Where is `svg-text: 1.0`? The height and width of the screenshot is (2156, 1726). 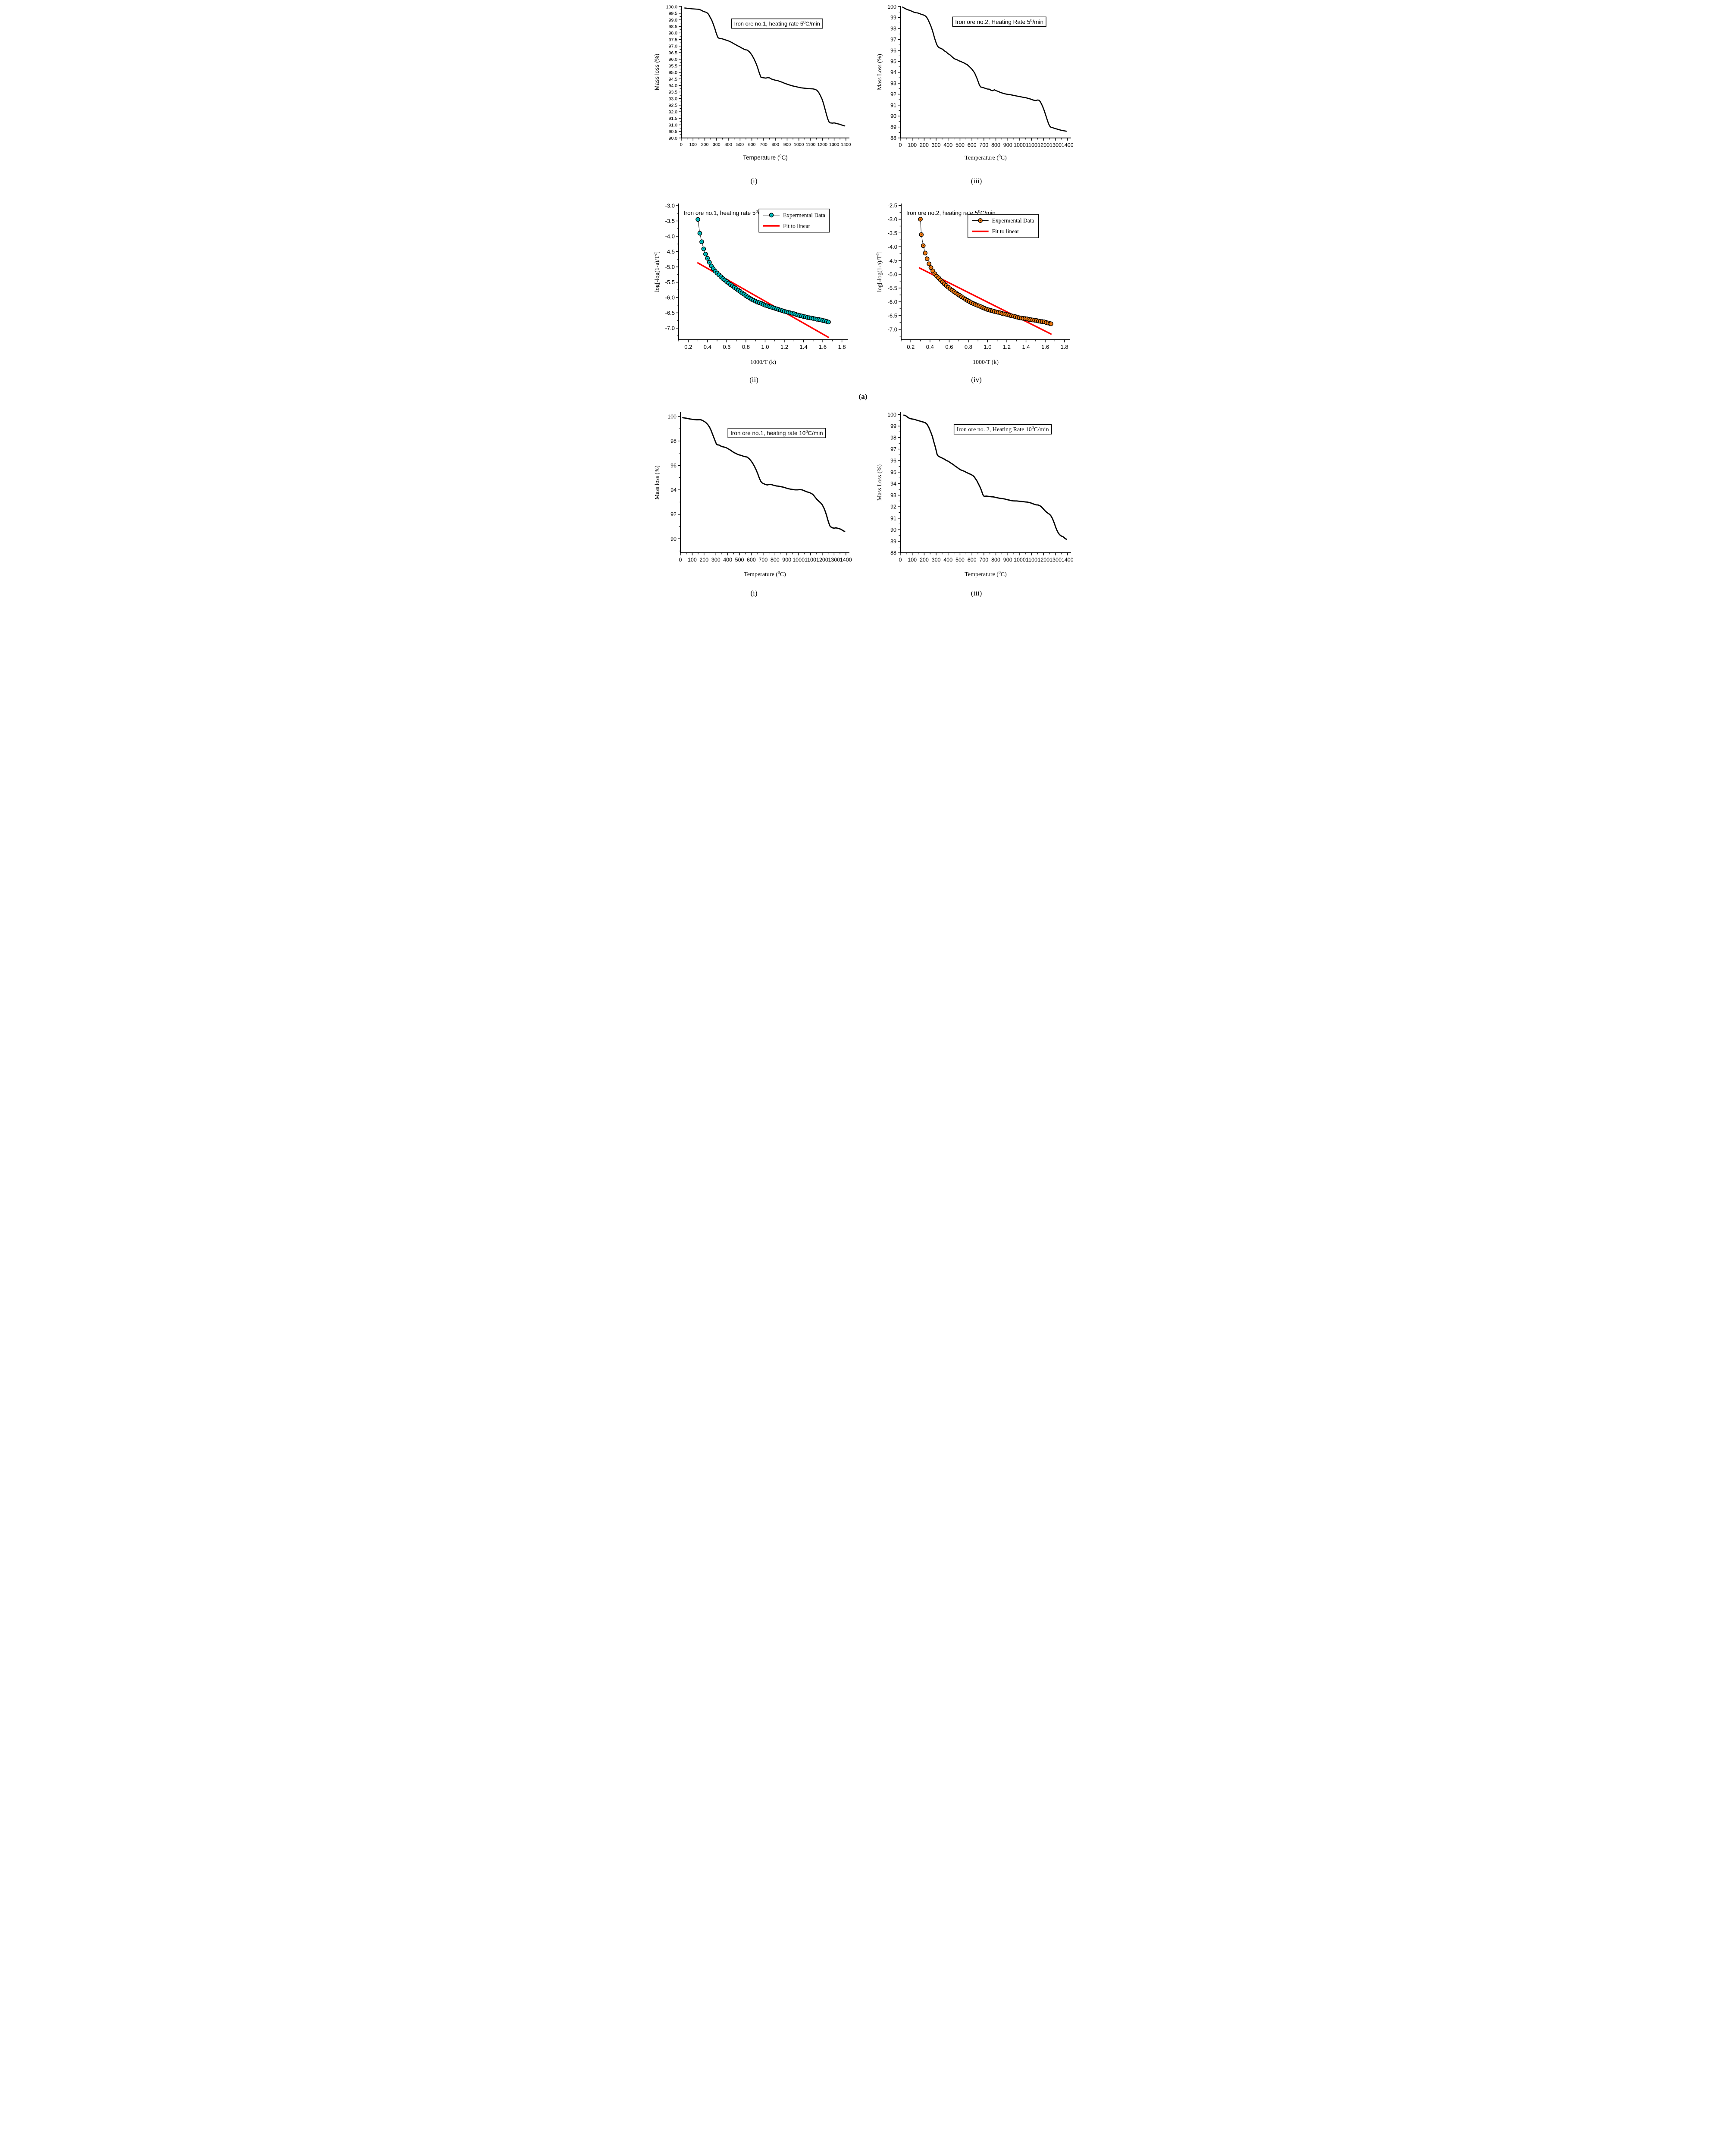
svg-text: 1.0 is located at coordinates (987, 347).